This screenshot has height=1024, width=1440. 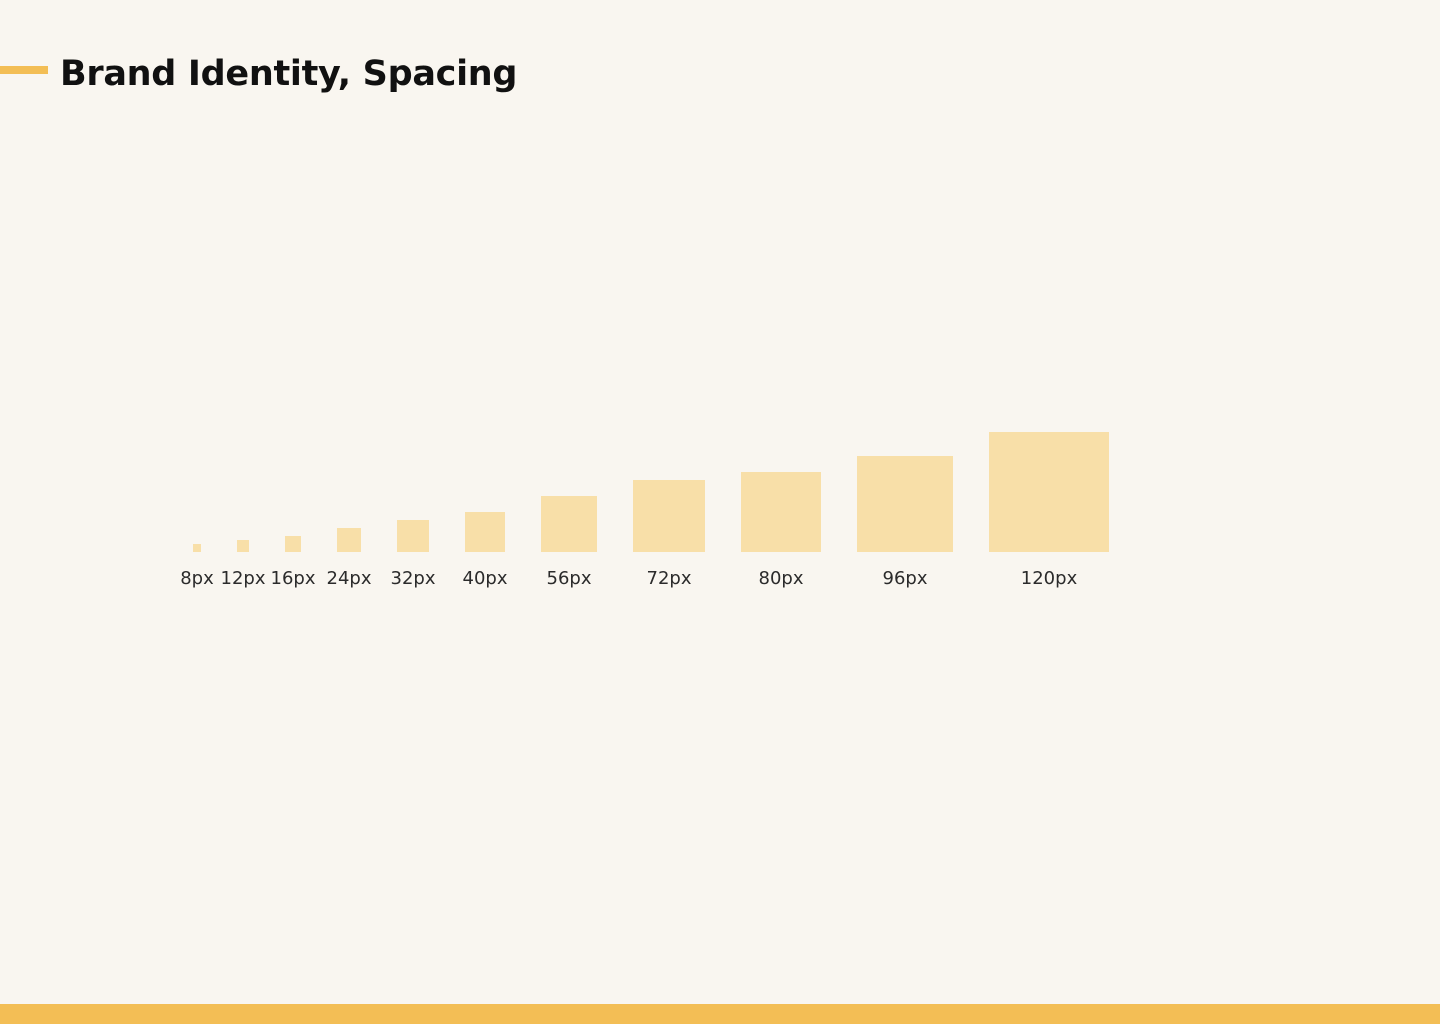 I want to click on spacing-label-40: 40px, so click(x=485, y=578).